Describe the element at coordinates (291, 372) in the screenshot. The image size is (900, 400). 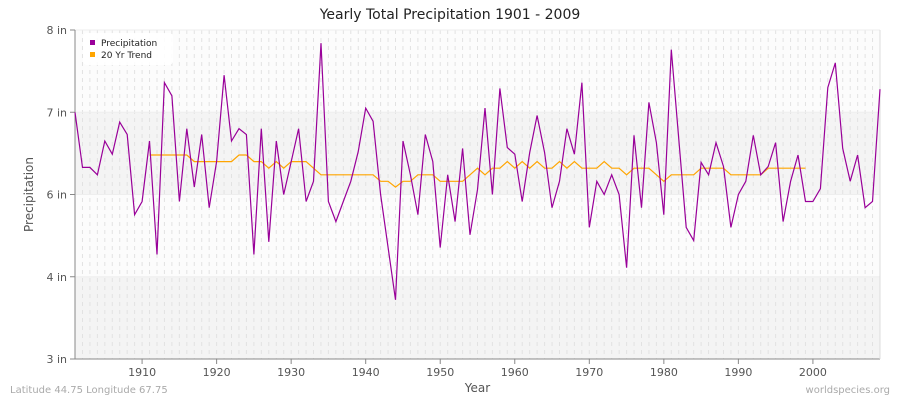
I see `x-tick-label: 1930` at that location.